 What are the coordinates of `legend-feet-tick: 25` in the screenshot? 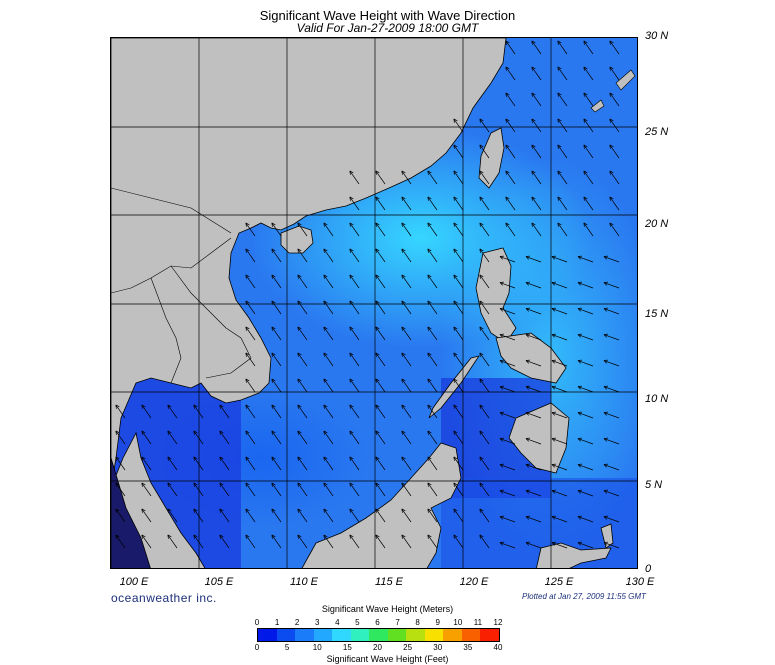 It's located at (408, 647).